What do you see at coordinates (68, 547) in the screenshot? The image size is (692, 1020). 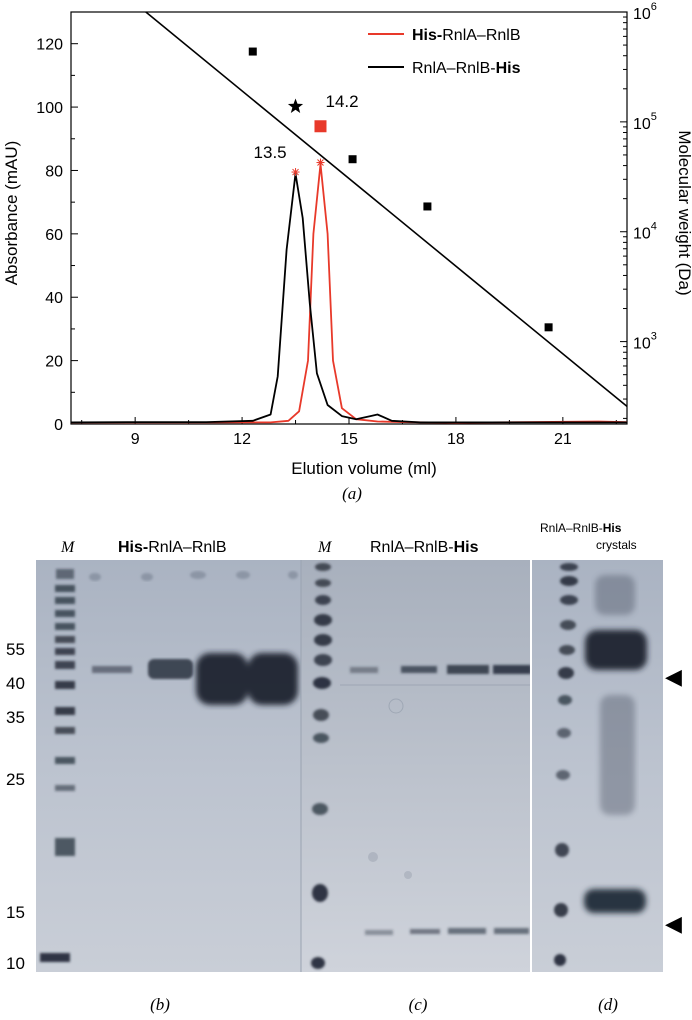 I see `gel-b-marker-label: M` at bounding box center [68, 547].